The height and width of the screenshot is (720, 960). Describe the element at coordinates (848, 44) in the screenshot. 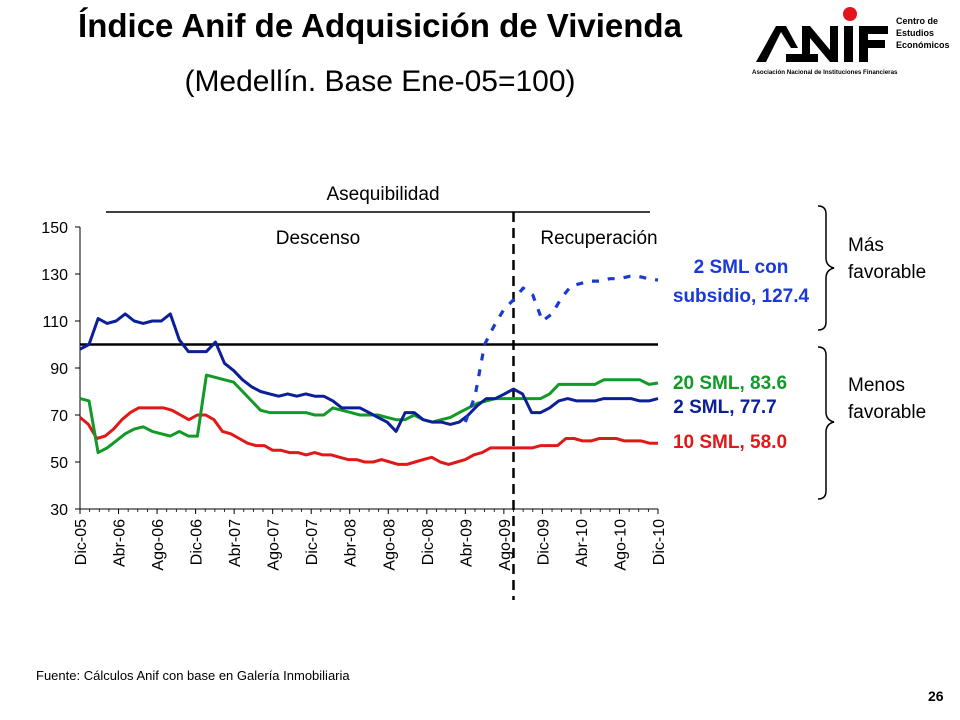

I see `logo-i-shape` at that location.